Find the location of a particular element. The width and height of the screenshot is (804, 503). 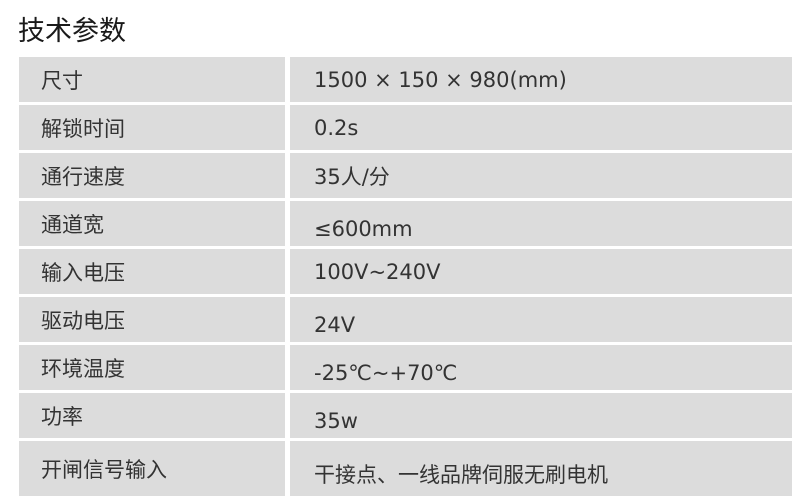

spec-label: 通道宽 is located at coordinates (152, 223).